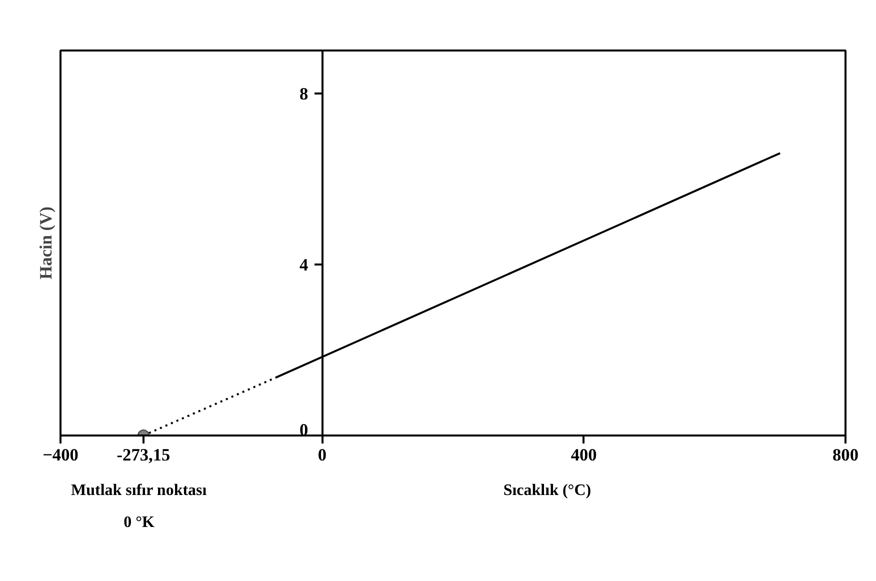  I want to click on y-axis-title: Hacin (V), so click(46, 243).